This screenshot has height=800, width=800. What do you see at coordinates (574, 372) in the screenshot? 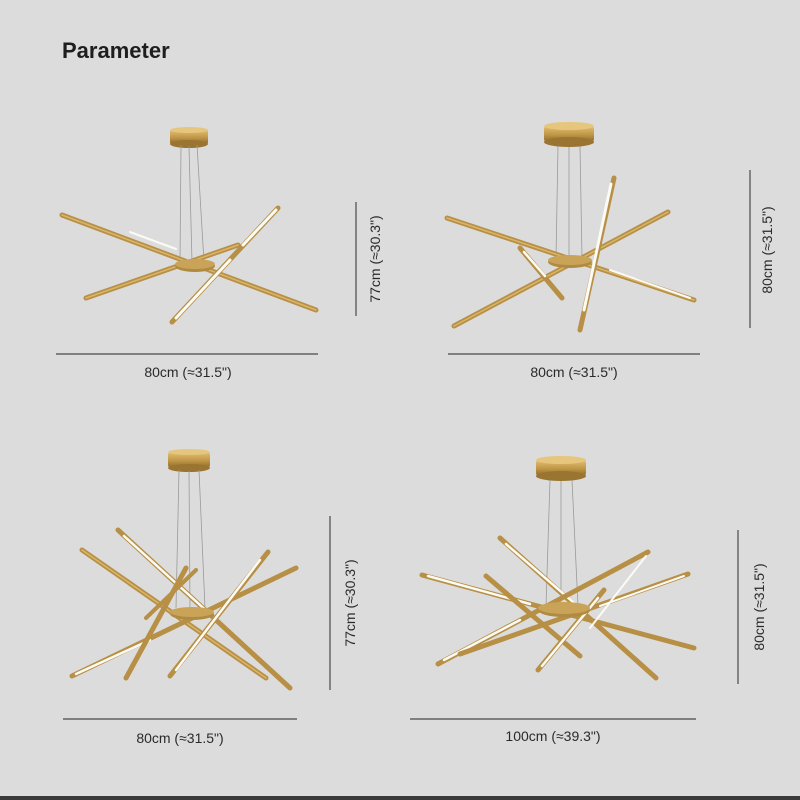
I see `width-label-2: 80cm (≈31.5")` at bounding box center [574, 372].